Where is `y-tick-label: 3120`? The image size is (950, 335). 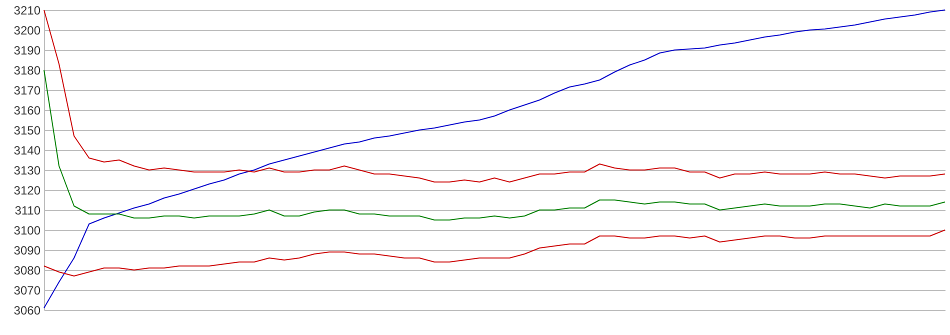
y-tick-label: 3120 is located at coordinates (27, 191).